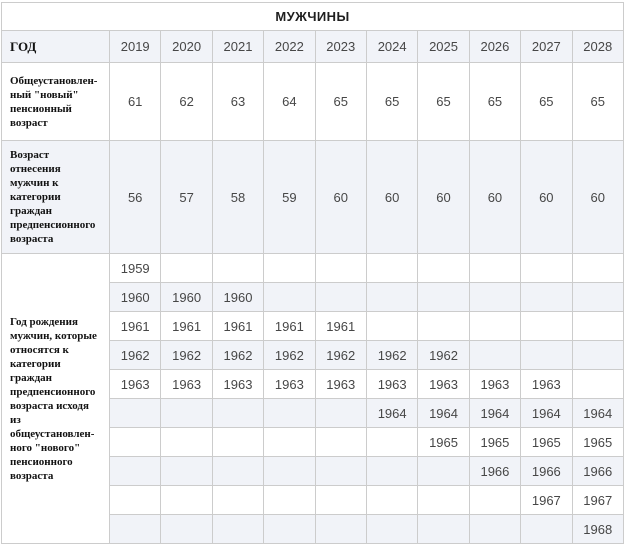 Image resolution: width=624 pixels, height=554 pixels. I want to click on birth-year-row: 1963 1963 1963 1963 1963 1963 1963 1963 1963, so click(313, 384).